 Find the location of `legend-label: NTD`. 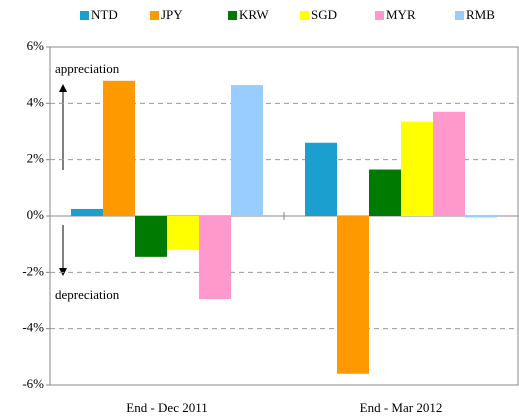

legend-label: NTD is located at coordinates (104, 14).